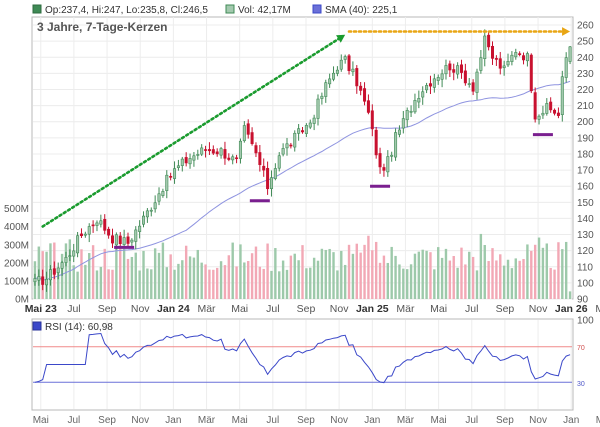 Image resolution: width=600 pixels, height=427 pixels. I want to click on price-tick-label: 230, so click(585, 74).